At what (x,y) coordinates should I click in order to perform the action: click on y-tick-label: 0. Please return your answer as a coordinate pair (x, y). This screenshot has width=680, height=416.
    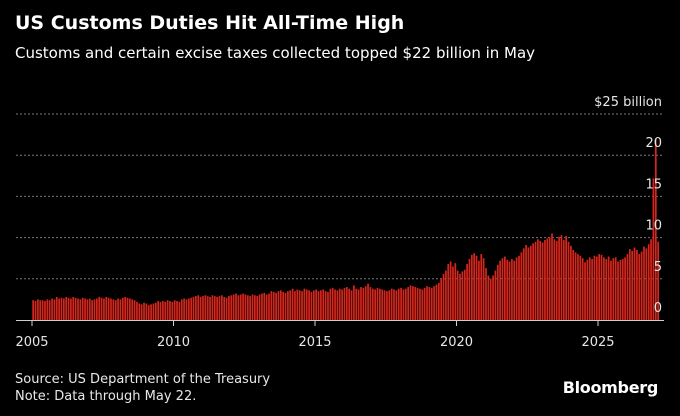
    Looking at the image, I should click on (658, 308).